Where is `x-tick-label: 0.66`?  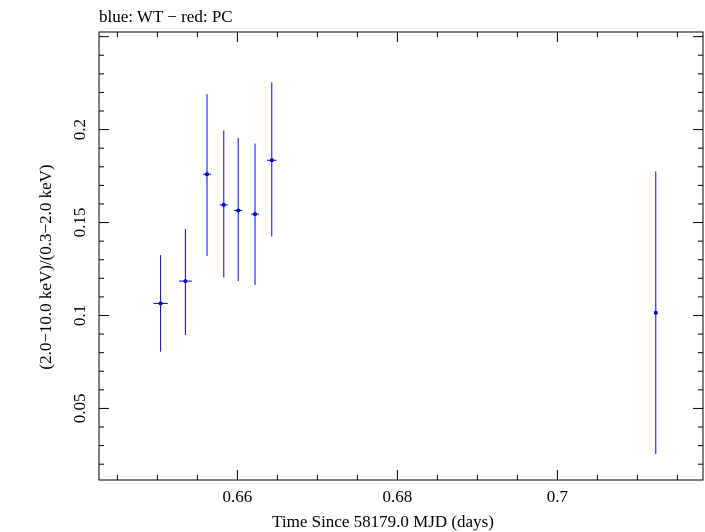 x-tick-label: 0.66 is located at coordinates (238, 496).